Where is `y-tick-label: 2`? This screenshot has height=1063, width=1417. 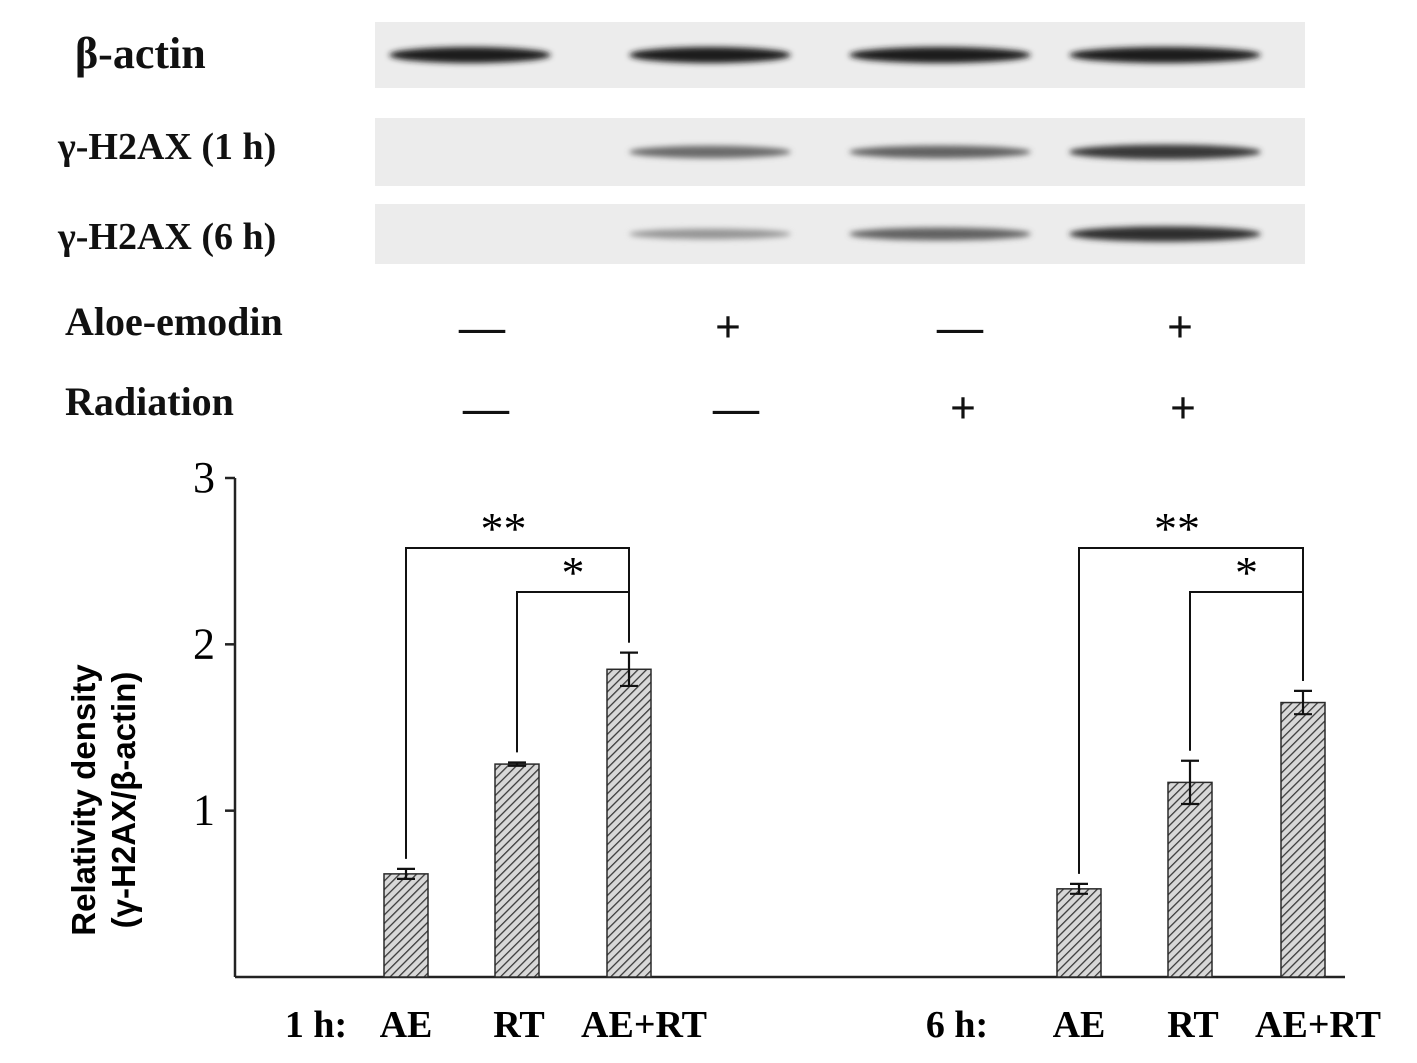 y-tick-label: 2 is located at coordinates (204, 643).